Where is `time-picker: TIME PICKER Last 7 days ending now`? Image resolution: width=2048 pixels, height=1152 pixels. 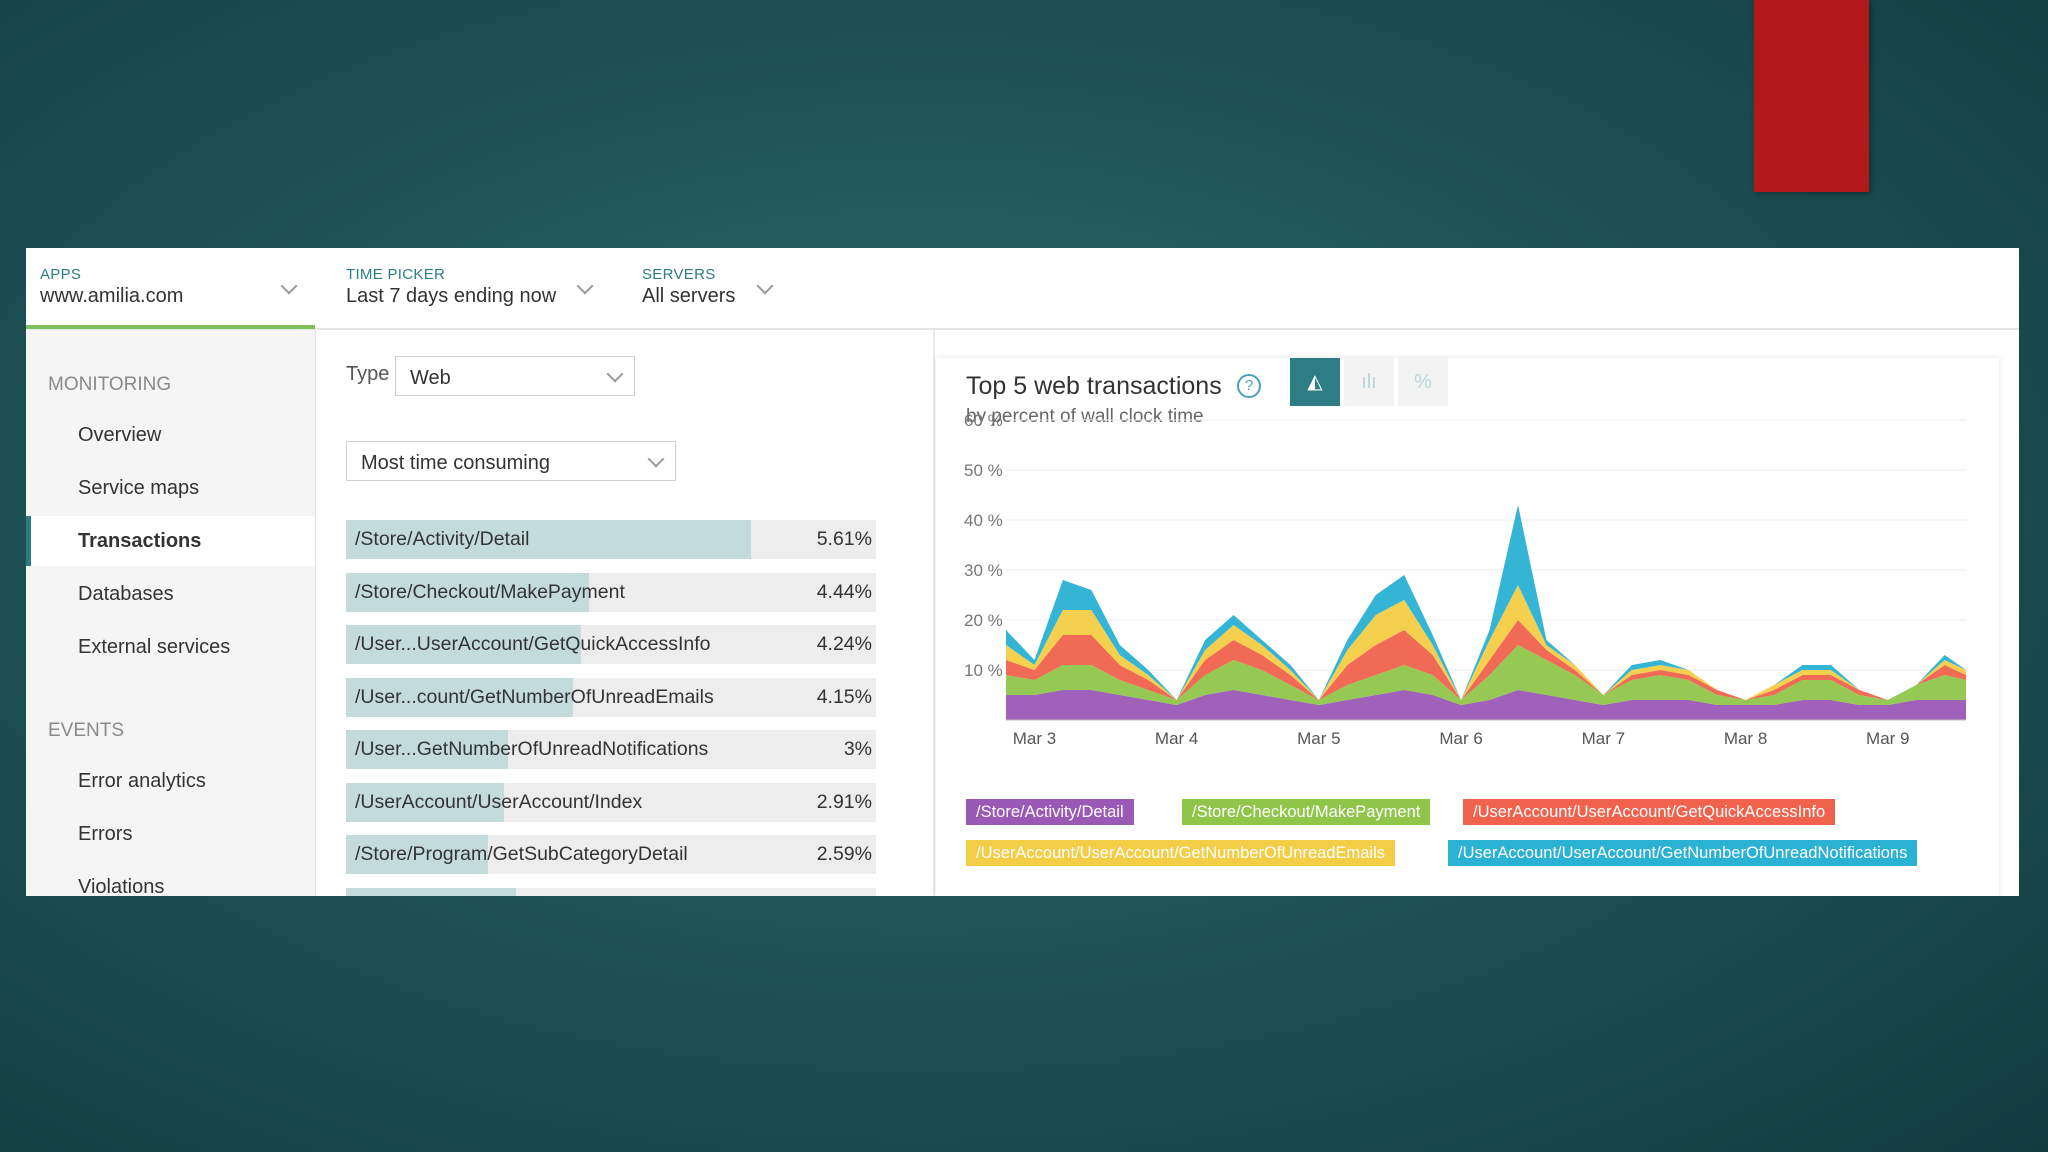 time-picker: TIME PICKER Last 7 days ending now is located at coordinates (451, 287).